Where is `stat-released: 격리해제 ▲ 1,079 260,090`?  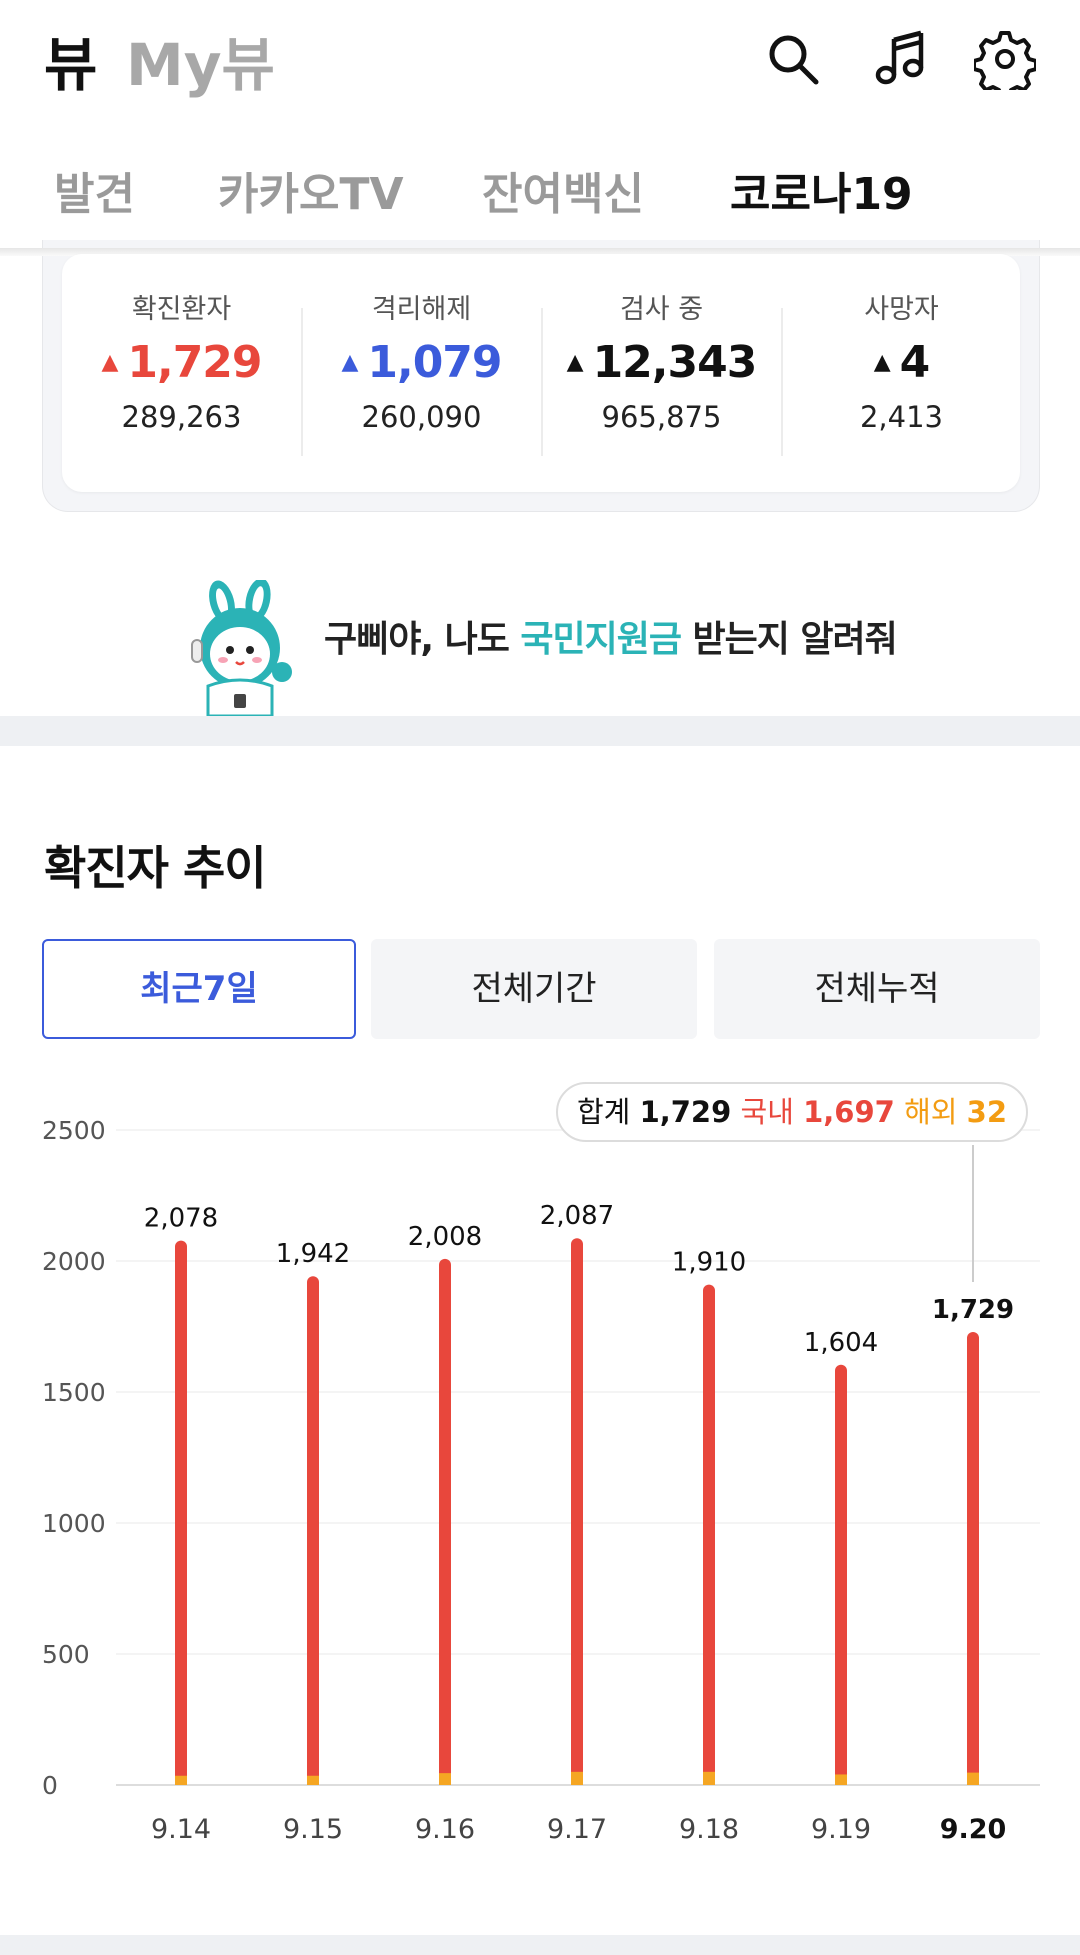 stat-released: 격리해제 ▲ 1,079 260,090 is located at coordinates (421, 364).